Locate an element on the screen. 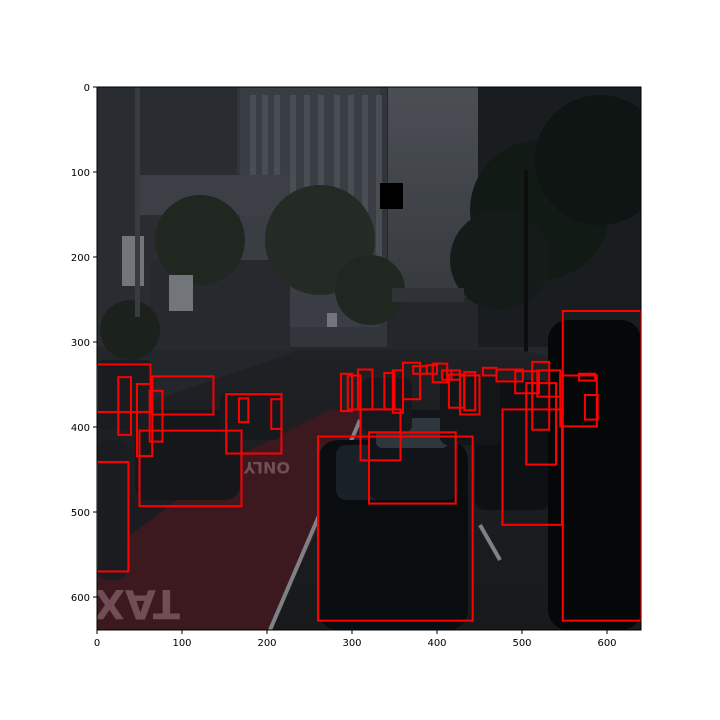  x-tick-label: 300 is located at coordinates (351, 643).